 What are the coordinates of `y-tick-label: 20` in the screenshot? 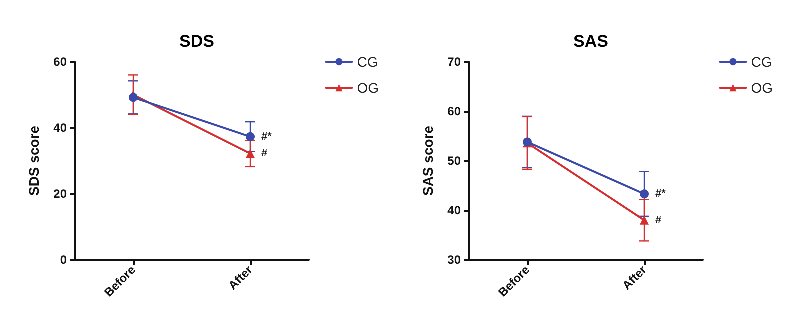 It's located at (61, 194).